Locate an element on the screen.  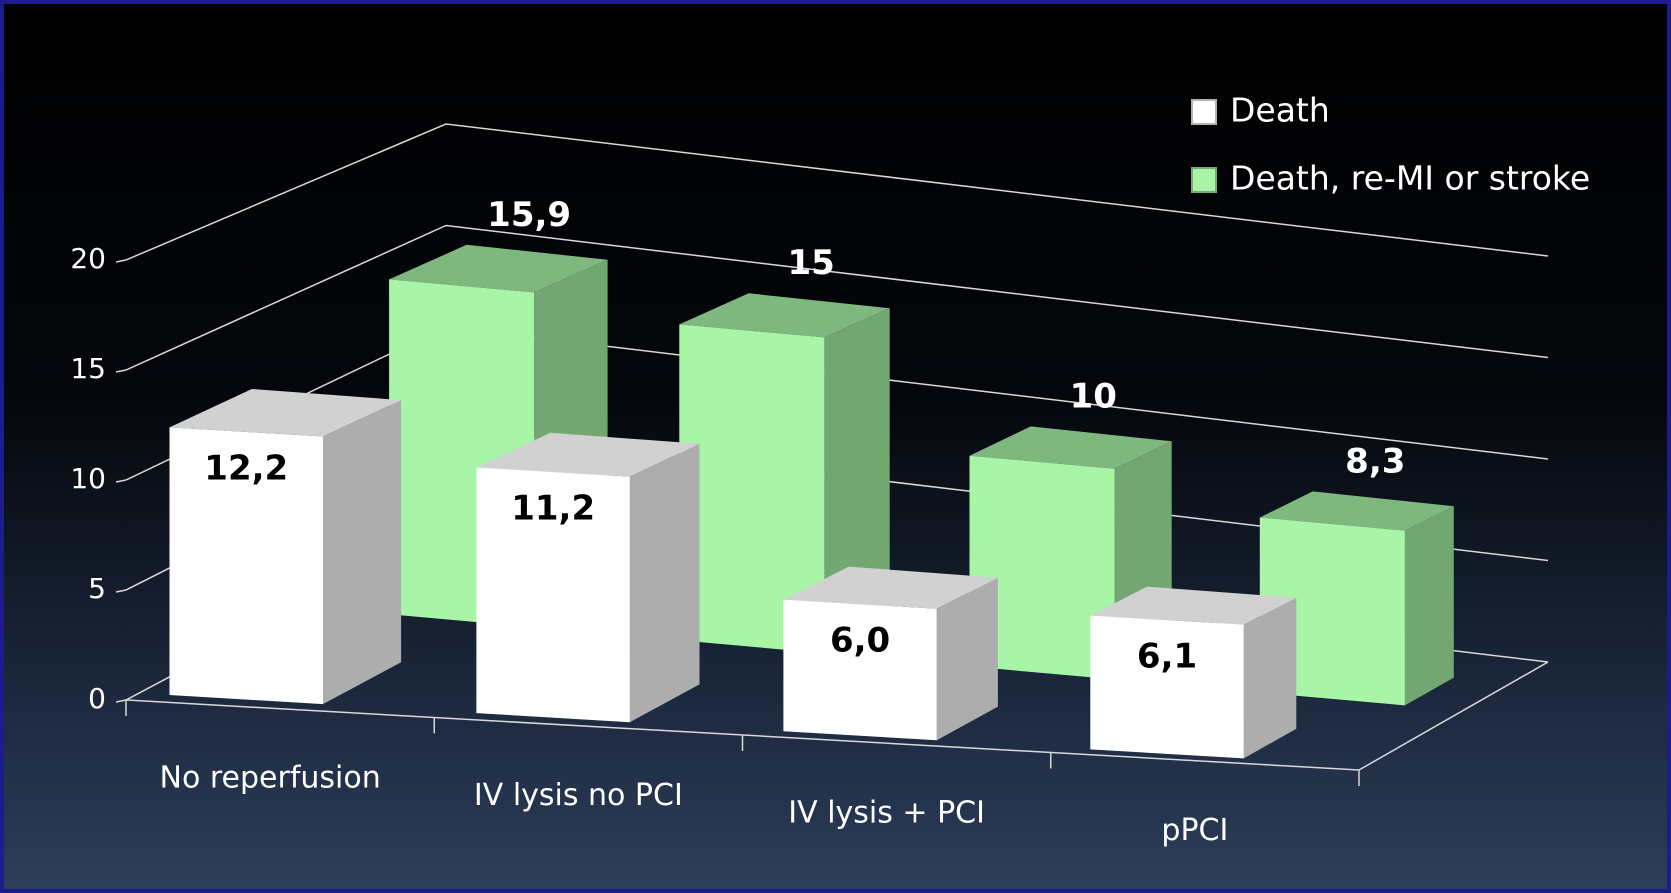
y-tick-label: 0 is located at coordinates (97, 698).